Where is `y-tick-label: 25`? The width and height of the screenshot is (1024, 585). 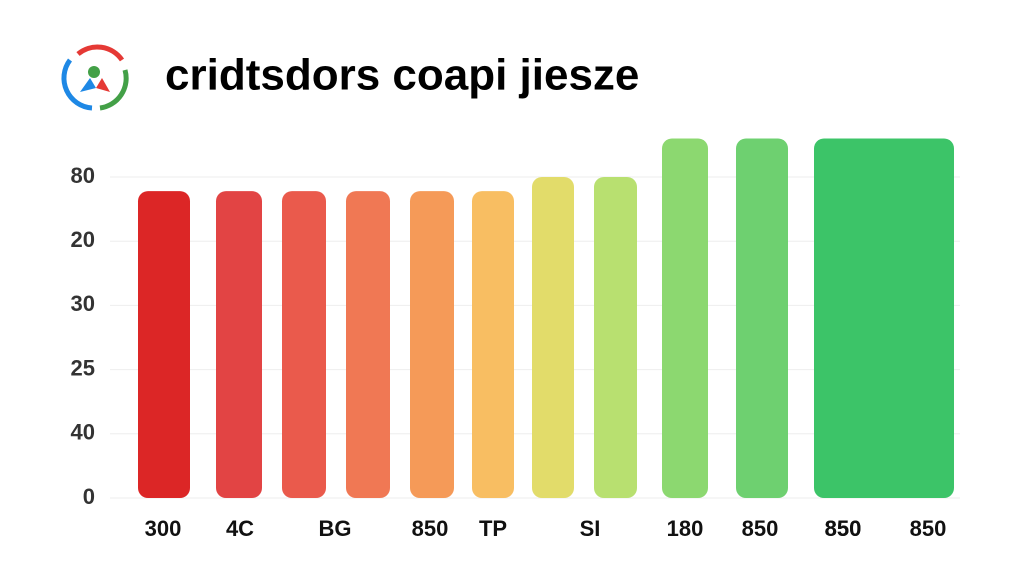
y-tick-label: 25 is located at coordinates (83, 367).